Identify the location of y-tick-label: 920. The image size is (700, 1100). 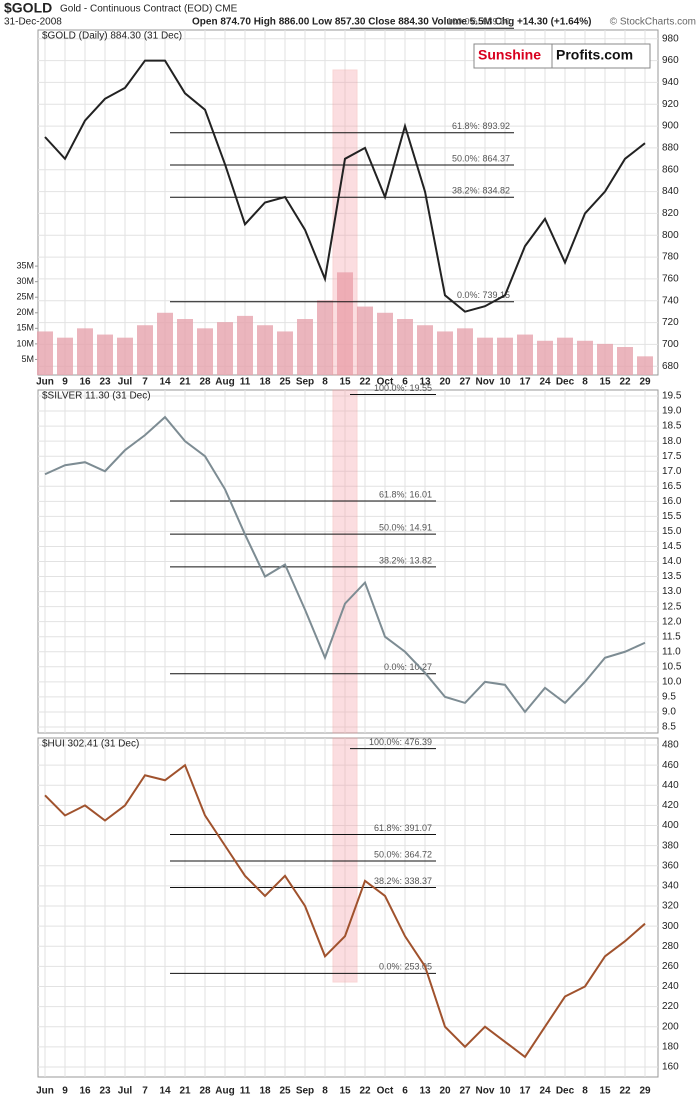
(670, 104).